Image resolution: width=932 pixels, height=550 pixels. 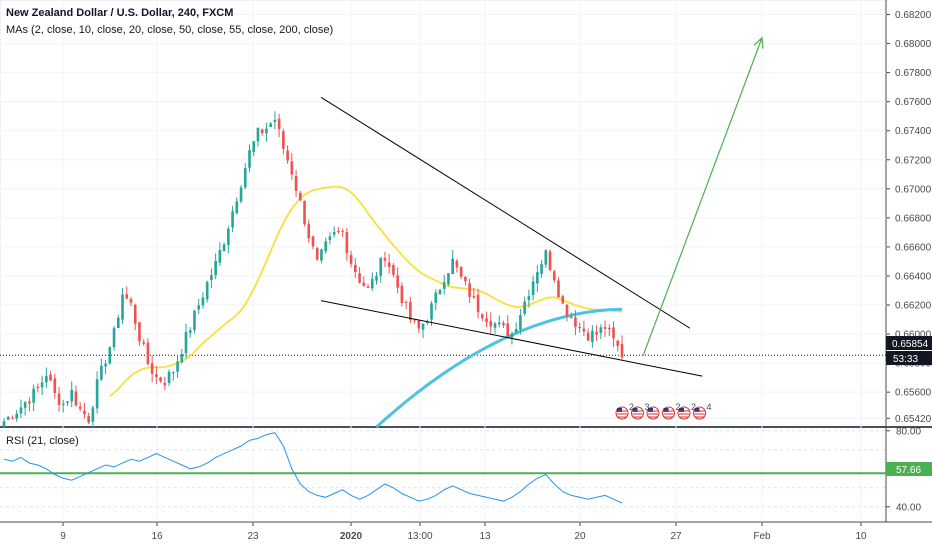 I want to click on ma-blue-line, so click(x=499, y=368).